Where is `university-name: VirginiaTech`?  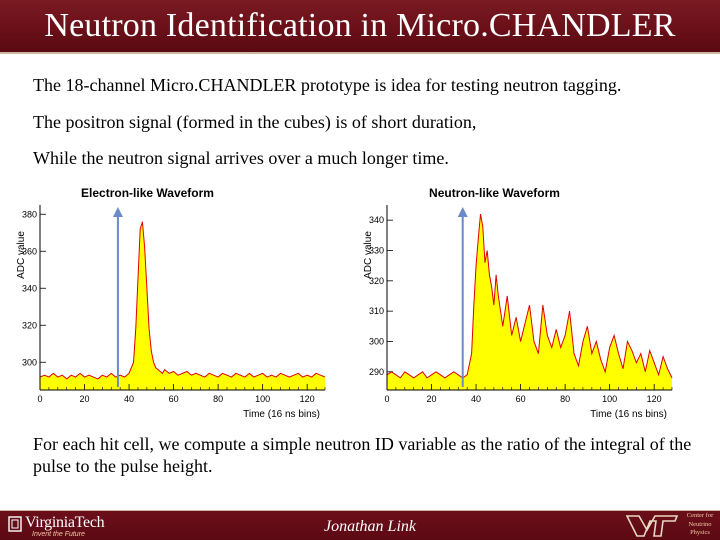 university-name: VirginiaTech is located at coordinates (65, 522).